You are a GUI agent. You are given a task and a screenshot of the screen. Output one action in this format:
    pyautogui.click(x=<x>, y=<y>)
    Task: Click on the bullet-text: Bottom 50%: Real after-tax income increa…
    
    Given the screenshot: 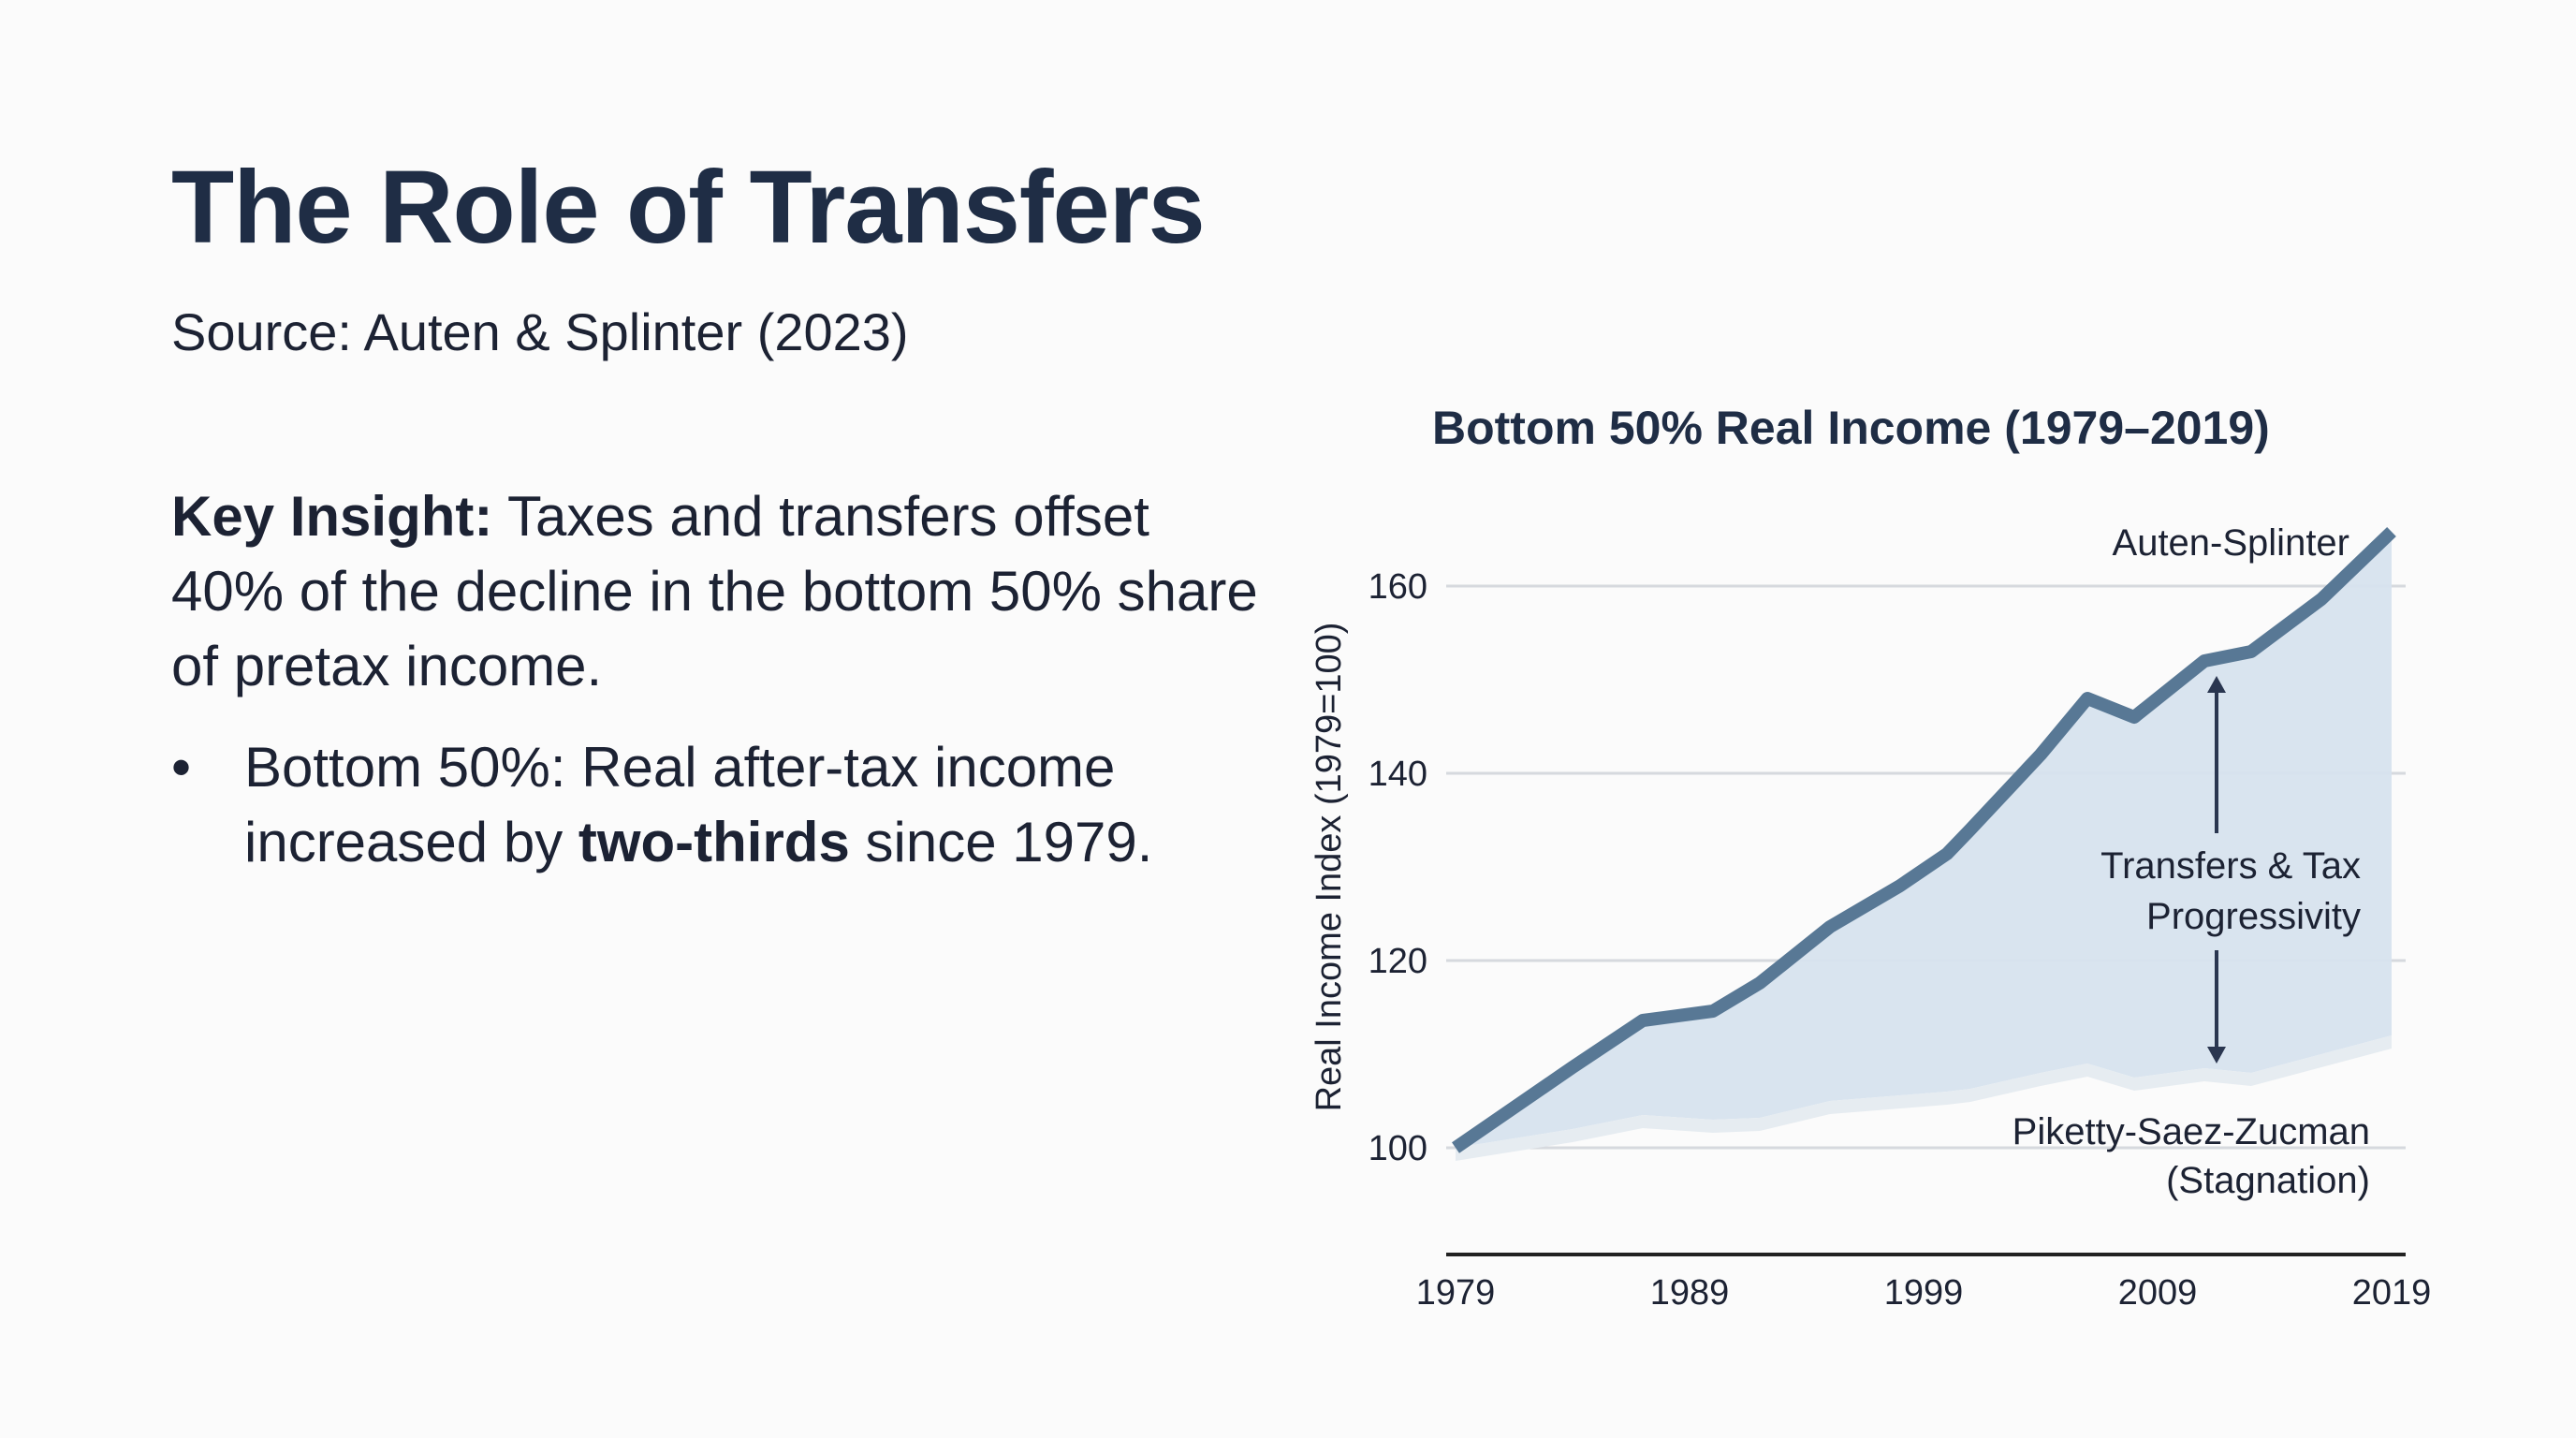 What is the action you would take?
    pyautogui.click(x=698, y=804)
    